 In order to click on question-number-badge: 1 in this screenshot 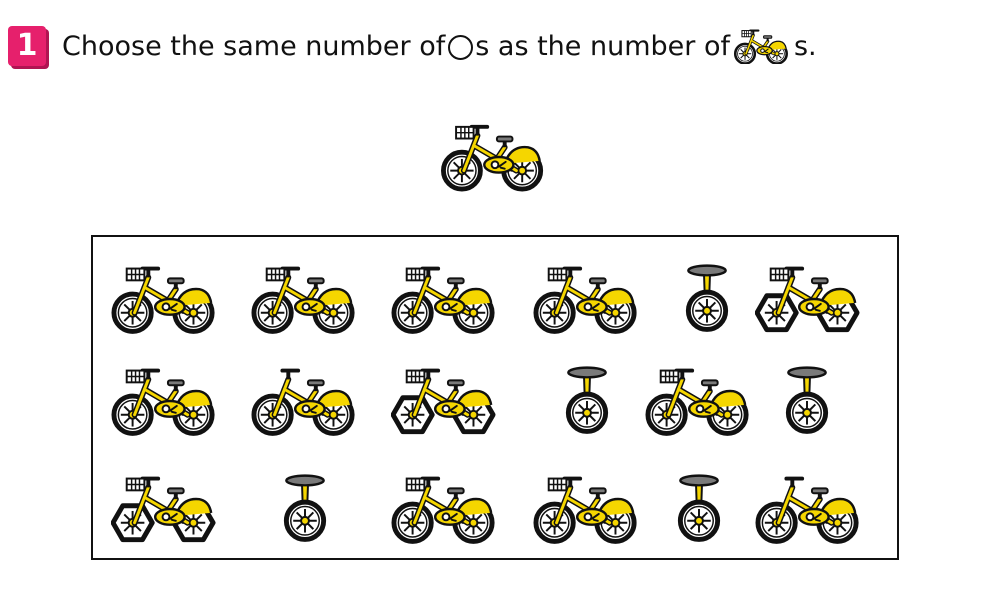, I will do `click(27, 46)`.